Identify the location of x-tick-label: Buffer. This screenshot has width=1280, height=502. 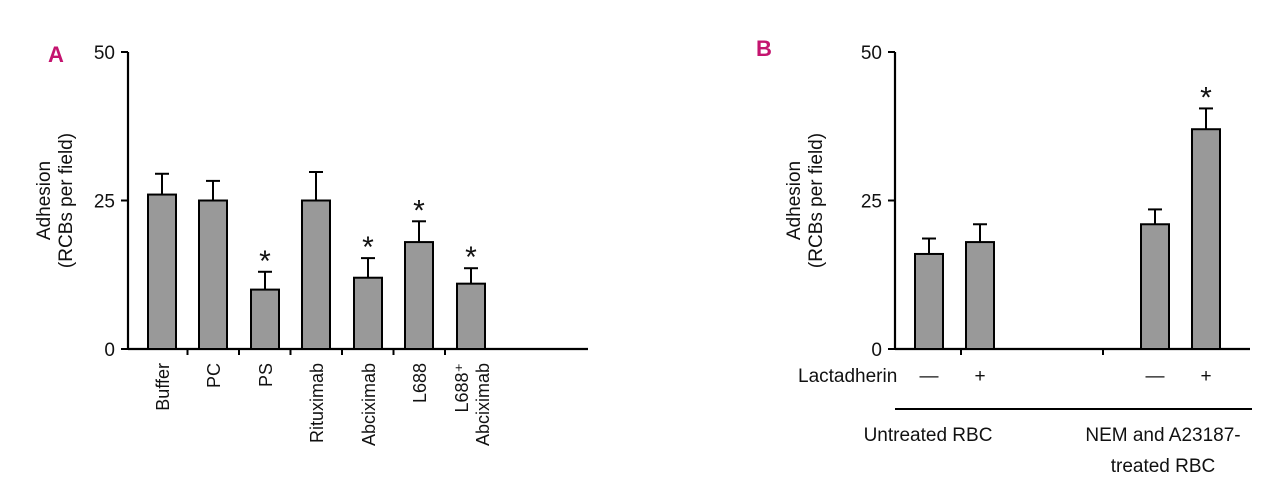
(163, 387).